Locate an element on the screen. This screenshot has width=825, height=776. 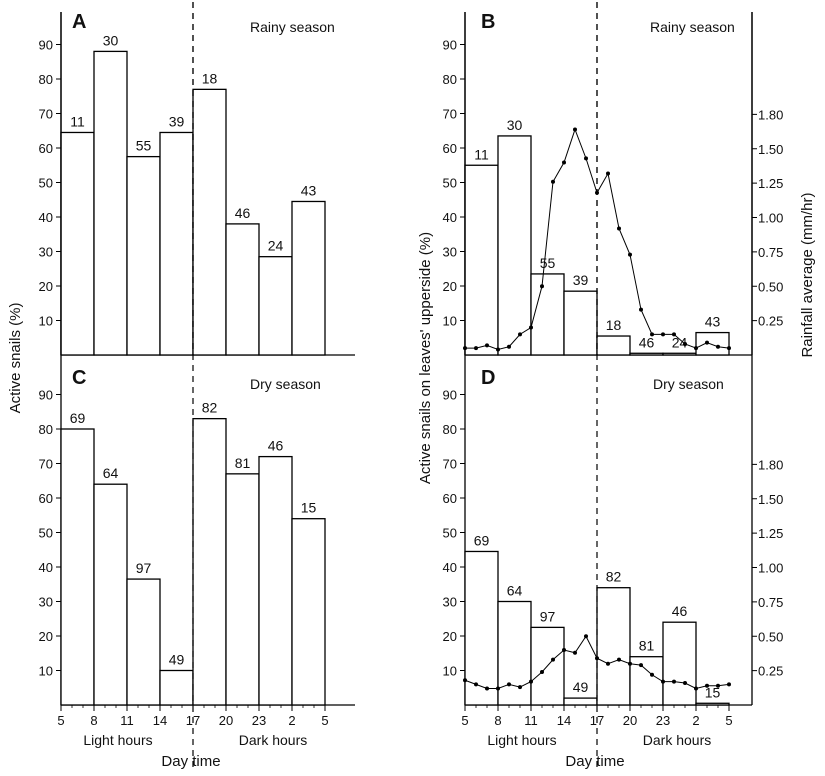
panel-letter-d: D is located at coordinates (488, 378).